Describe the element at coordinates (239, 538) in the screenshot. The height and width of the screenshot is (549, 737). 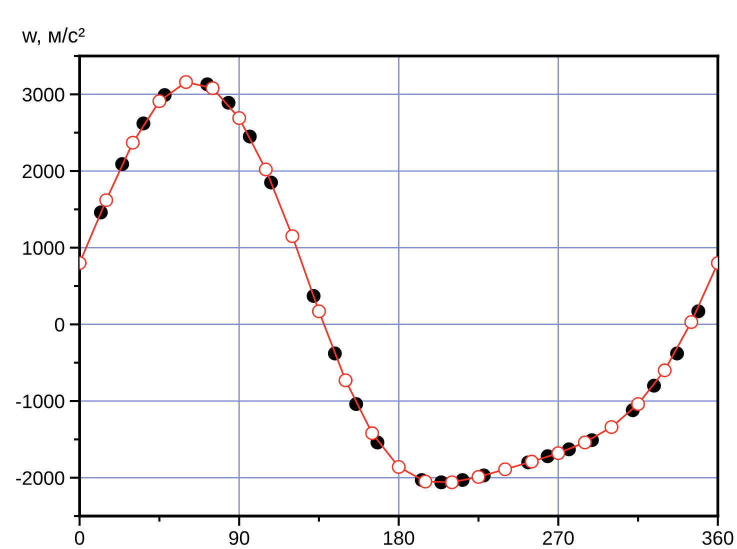
I see `x-tick-label: 90` at that location.